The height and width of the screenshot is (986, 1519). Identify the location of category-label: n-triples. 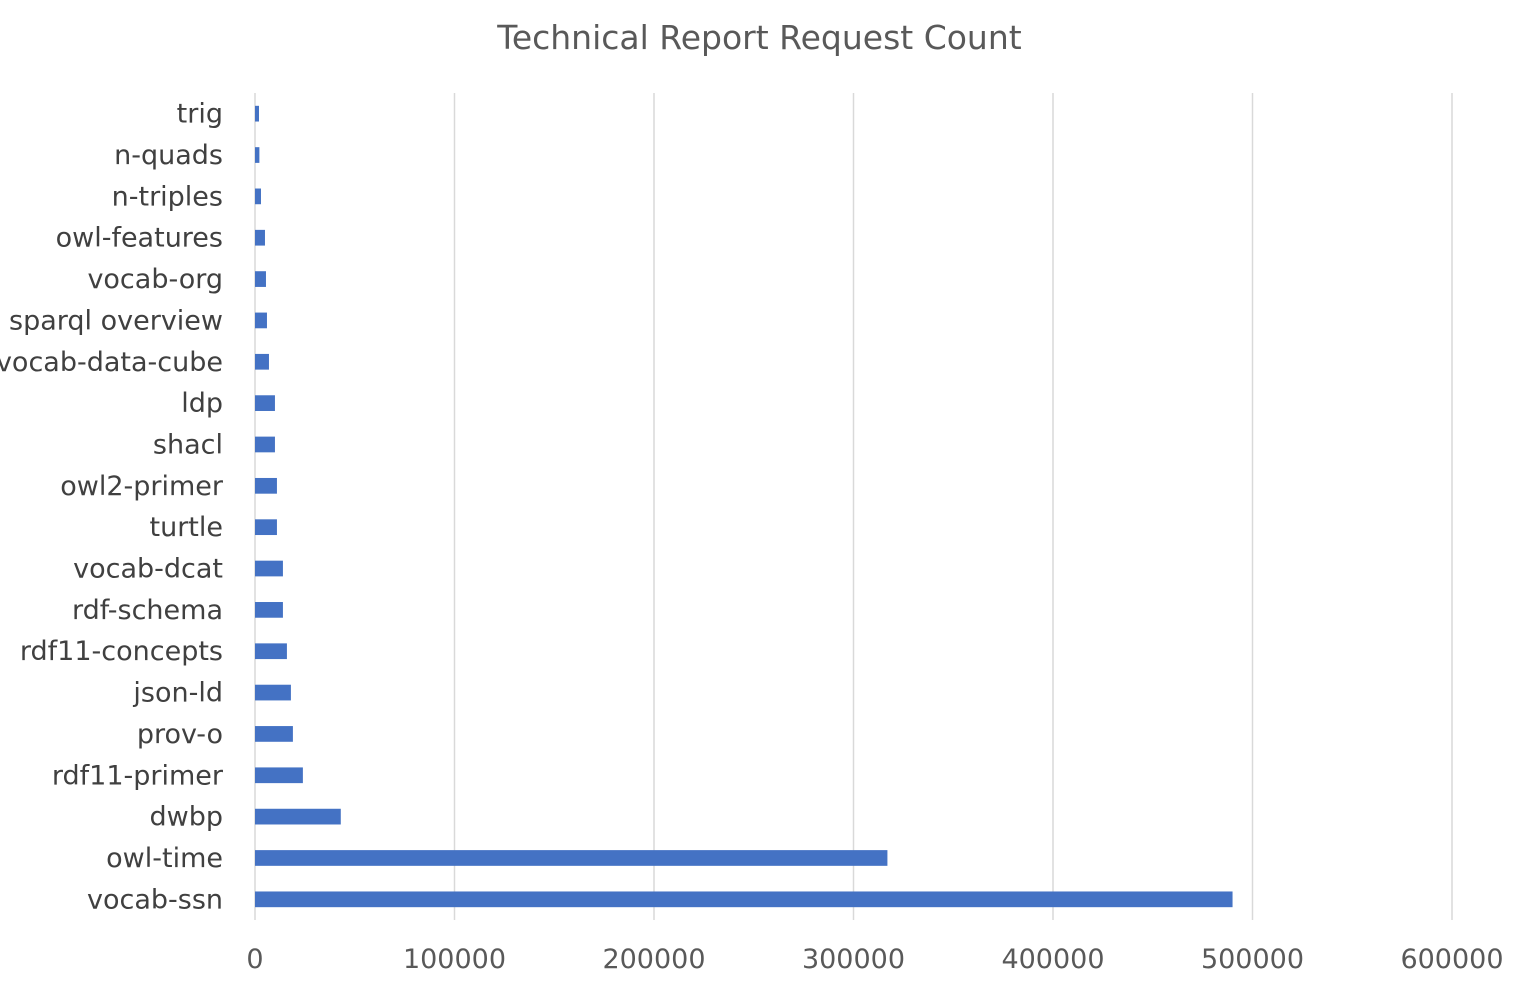
(167, 196).